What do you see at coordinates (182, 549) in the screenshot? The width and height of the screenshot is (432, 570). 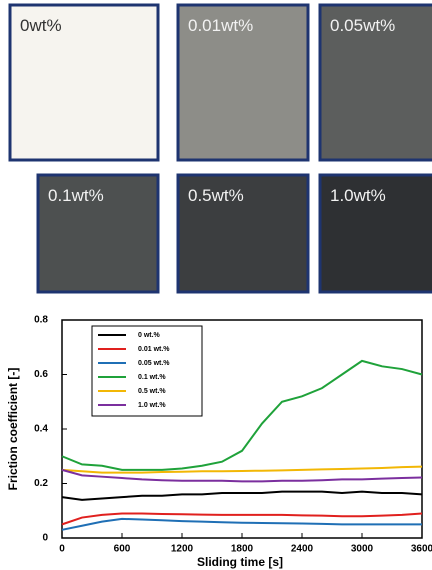 I see `x-tick-label: 1200` at bounding box center [182, 549].